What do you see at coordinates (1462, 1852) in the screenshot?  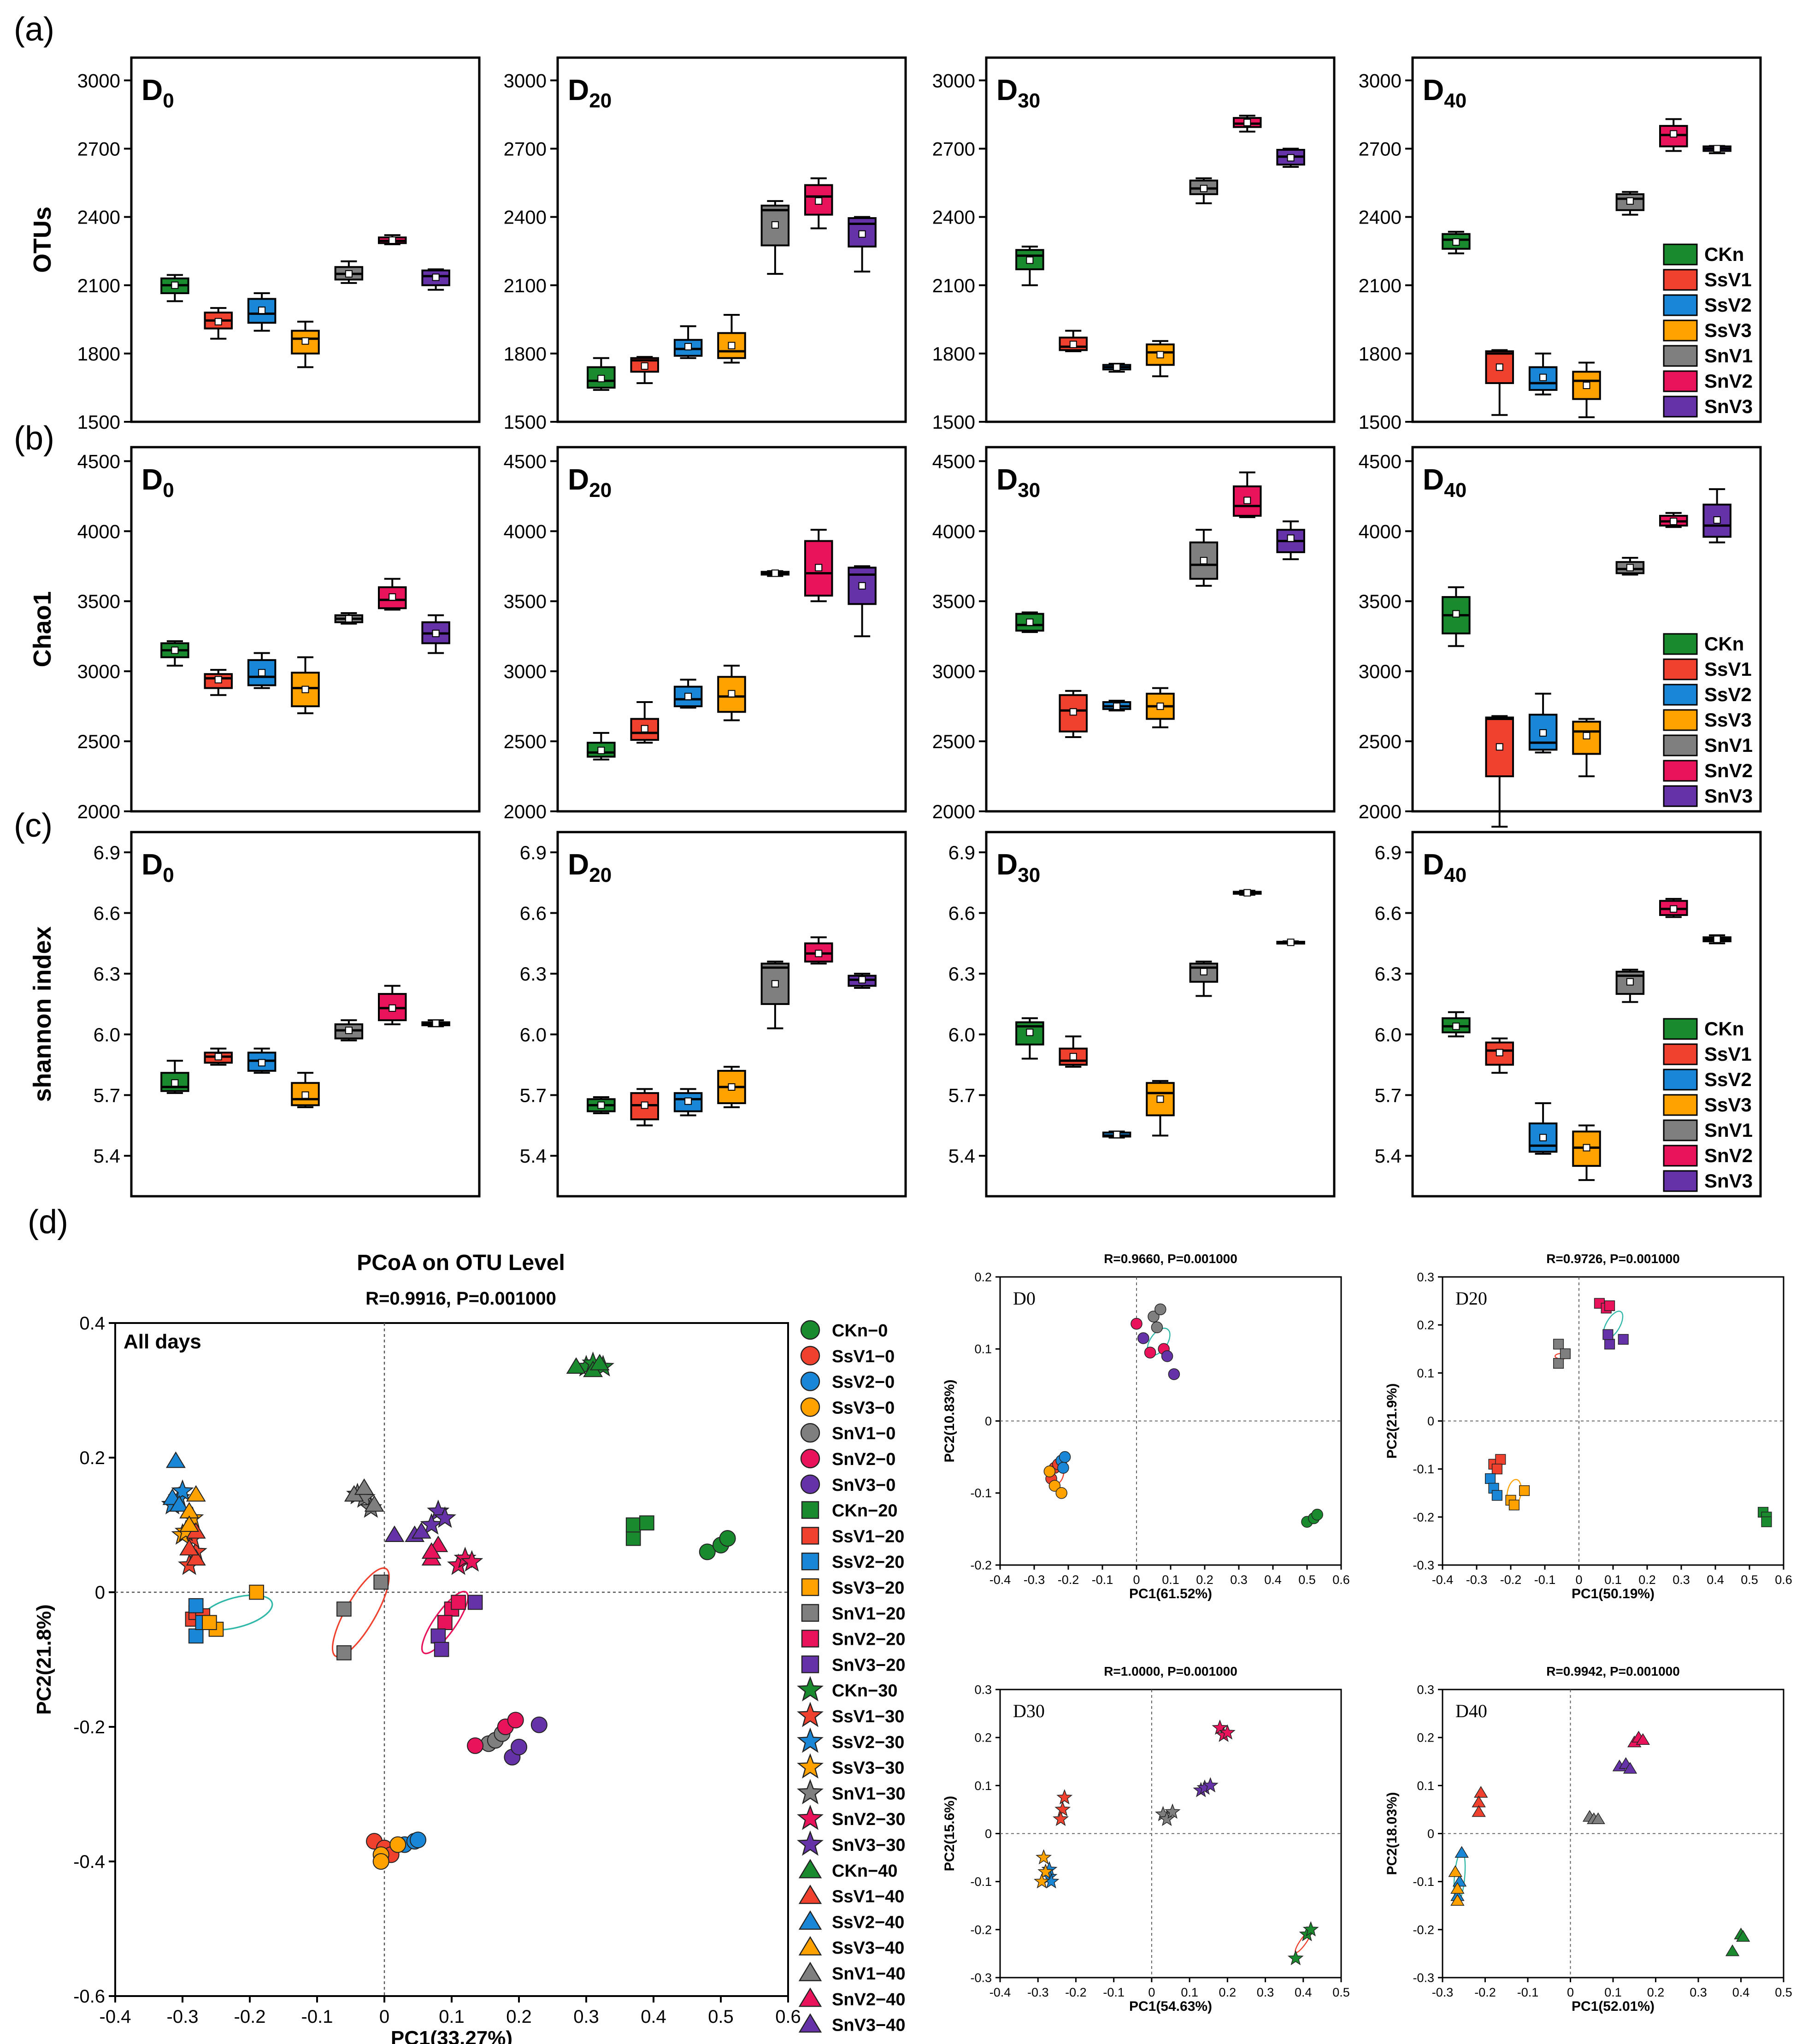 I see `point-SsV2-triangle` at bounding box center [1462, 1852].